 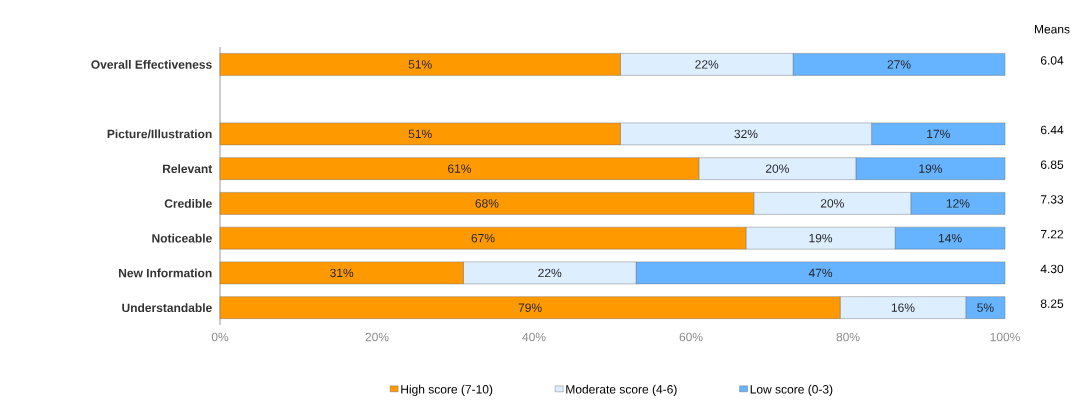 What do you see at coordinates (1052, 130) in the screenshot?
I see `text: 6.44` at bounding box center [1052, 130].